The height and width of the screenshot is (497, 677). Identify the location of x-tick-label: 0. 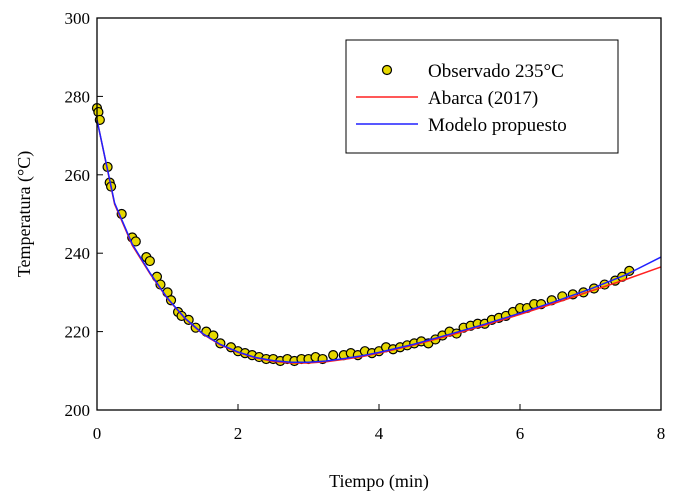
(97, 433).